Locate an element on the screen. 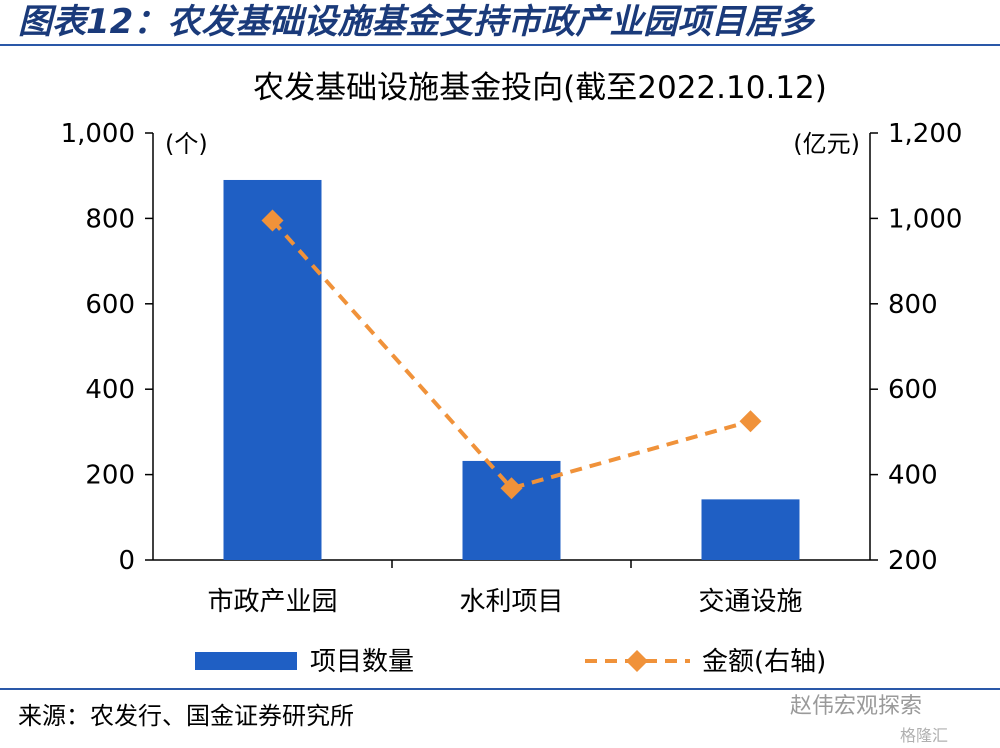 This screenshot has width=1000, height=748. right-axis-unit: (亿元) is located at coordinates (826, 144).